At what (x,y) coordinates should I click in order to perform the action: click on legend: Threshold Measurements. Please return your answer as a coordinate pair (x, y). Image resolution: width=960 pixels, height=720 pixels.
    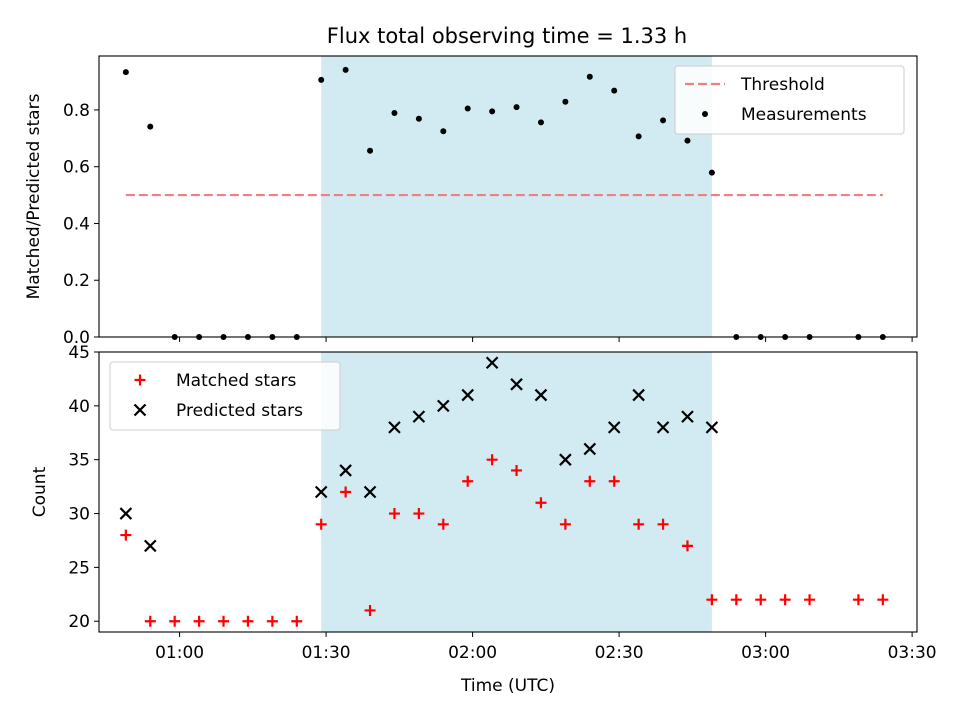
    Looking at the image, I should click on (789, 100).